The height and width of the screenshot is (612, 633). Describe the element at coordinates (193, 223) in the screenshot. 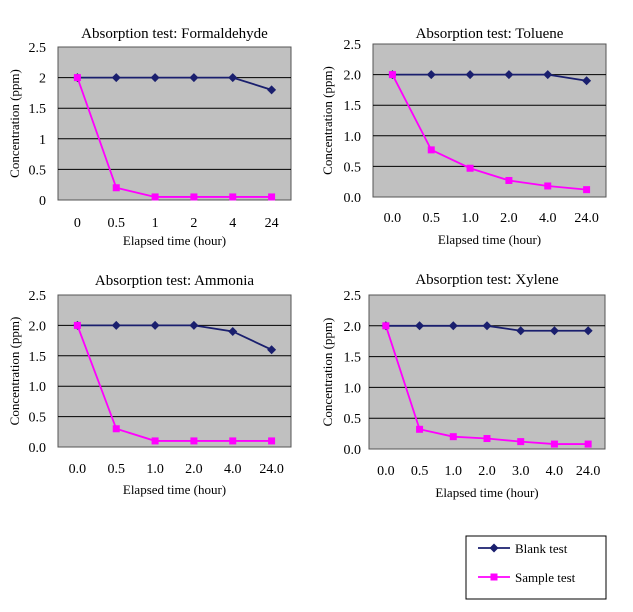

I see `x-tick-label: 2` at that location.